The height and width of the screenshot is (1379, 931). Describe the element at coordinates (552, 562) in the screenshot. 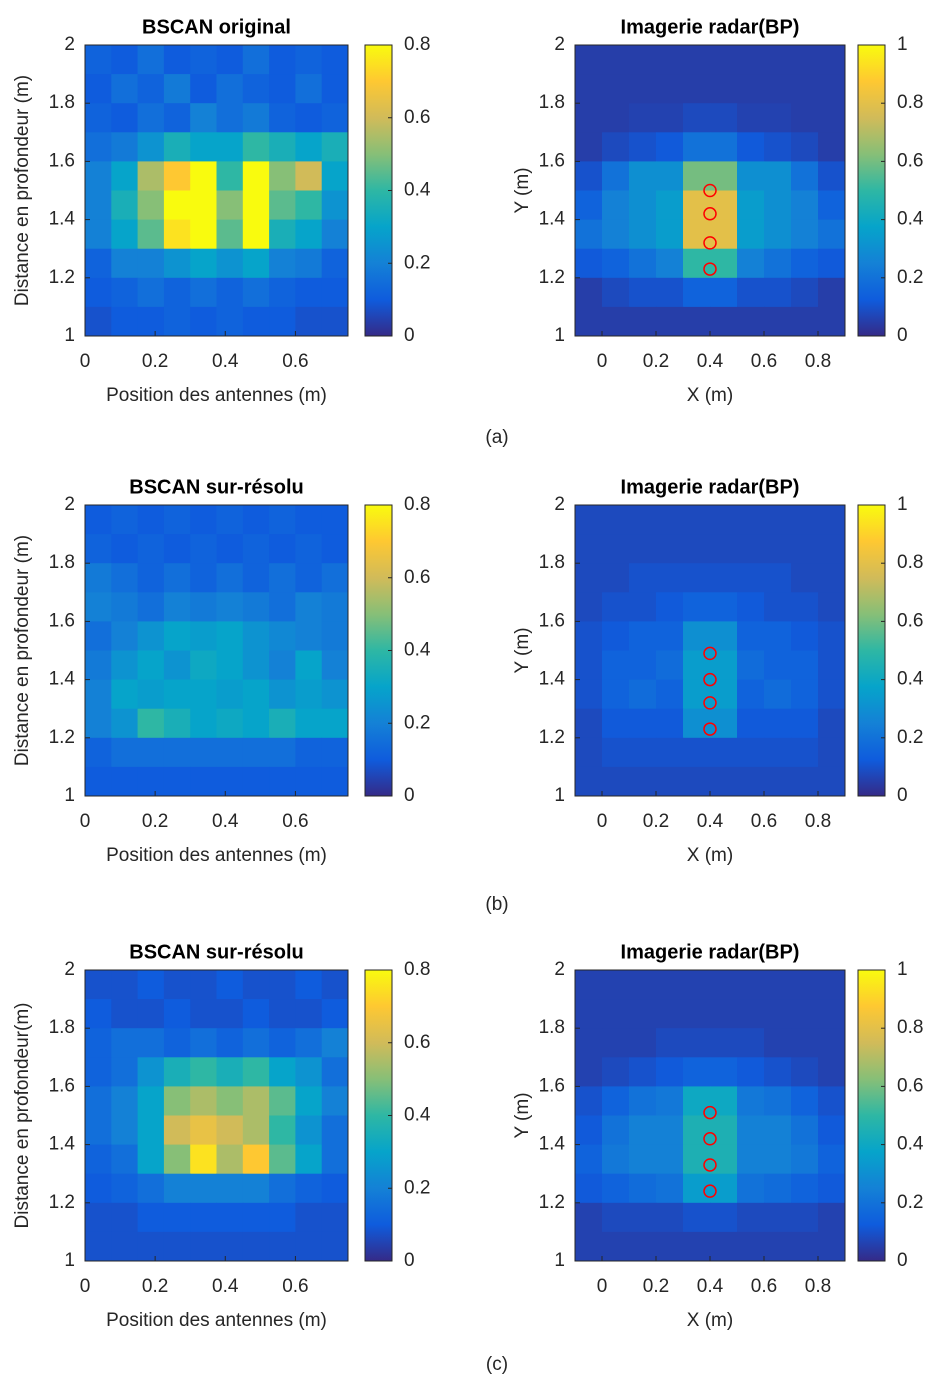

I see `y-tick-label: 1.8` at that location.